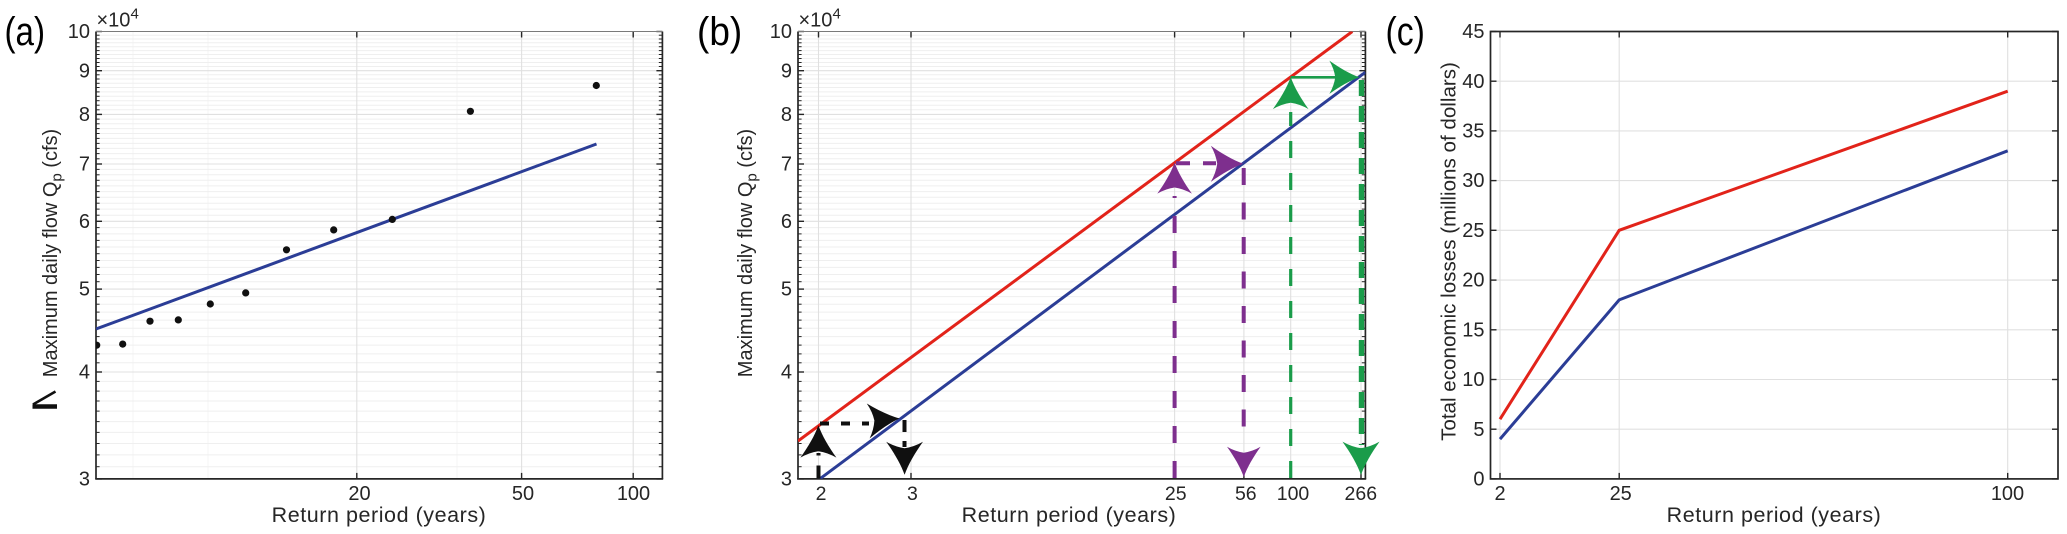 This screenshot has width=2067, height=534. I want to click on svg-text: 266, so click(1361, 494).